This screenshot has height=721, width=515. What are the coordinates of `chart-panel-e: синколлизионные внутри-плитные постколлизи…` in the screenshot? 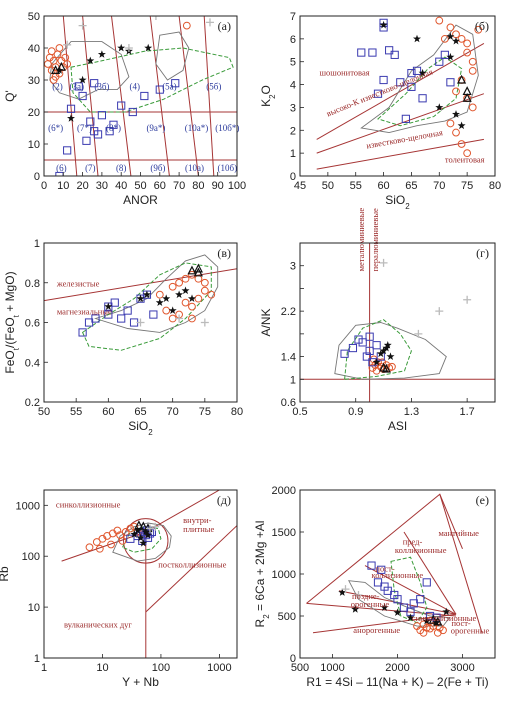 It's located at (119, 589).